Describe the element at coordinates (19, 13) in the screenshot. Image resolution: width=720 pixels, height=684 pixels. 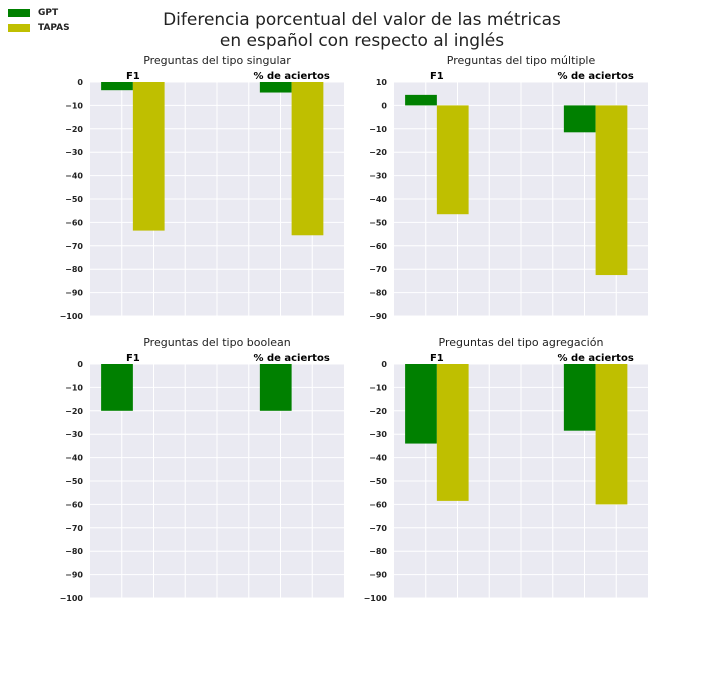
I see `legend-swatch-gpt` at that location.